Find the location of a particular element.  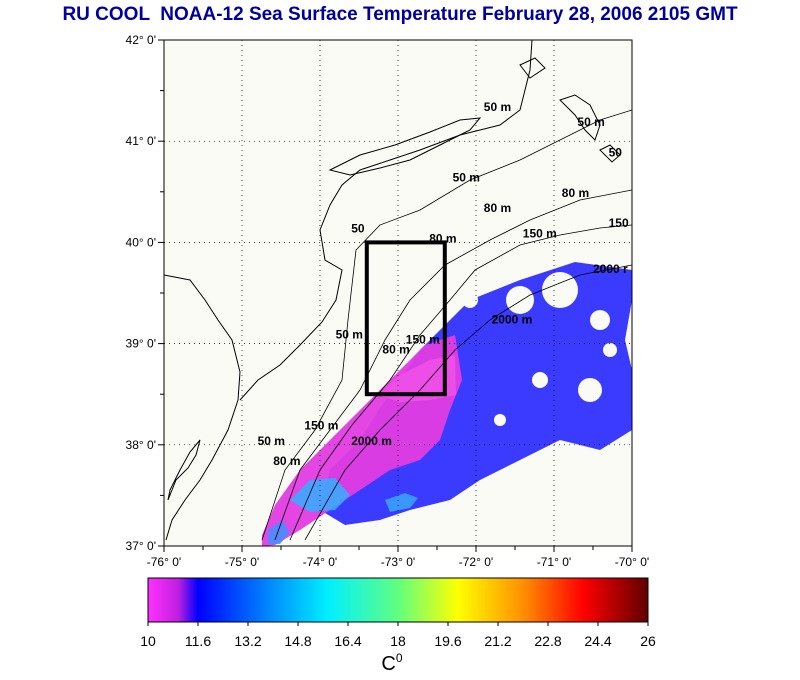

unit-superscript: 0 is located at coordinates (399, 658).